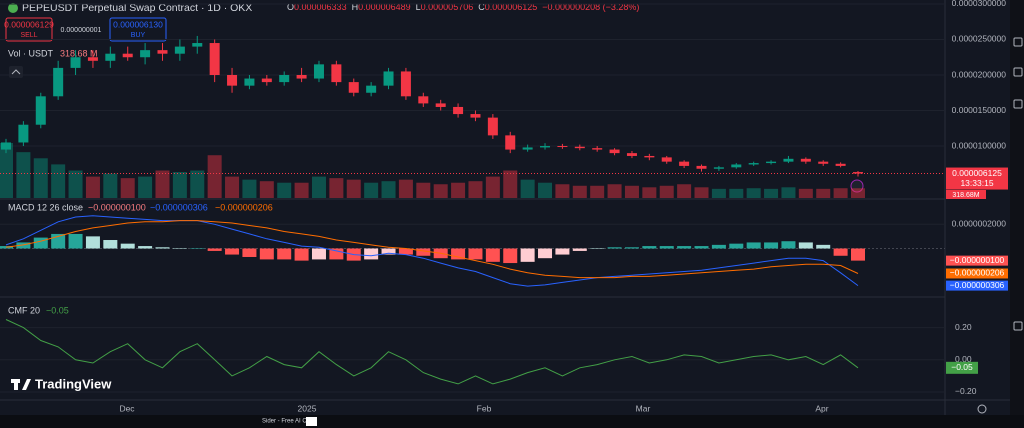  What do you see at coordinates (962, 367) in the screenshot?
I see `cmf-axis-box` at bounding box center [962, 367].